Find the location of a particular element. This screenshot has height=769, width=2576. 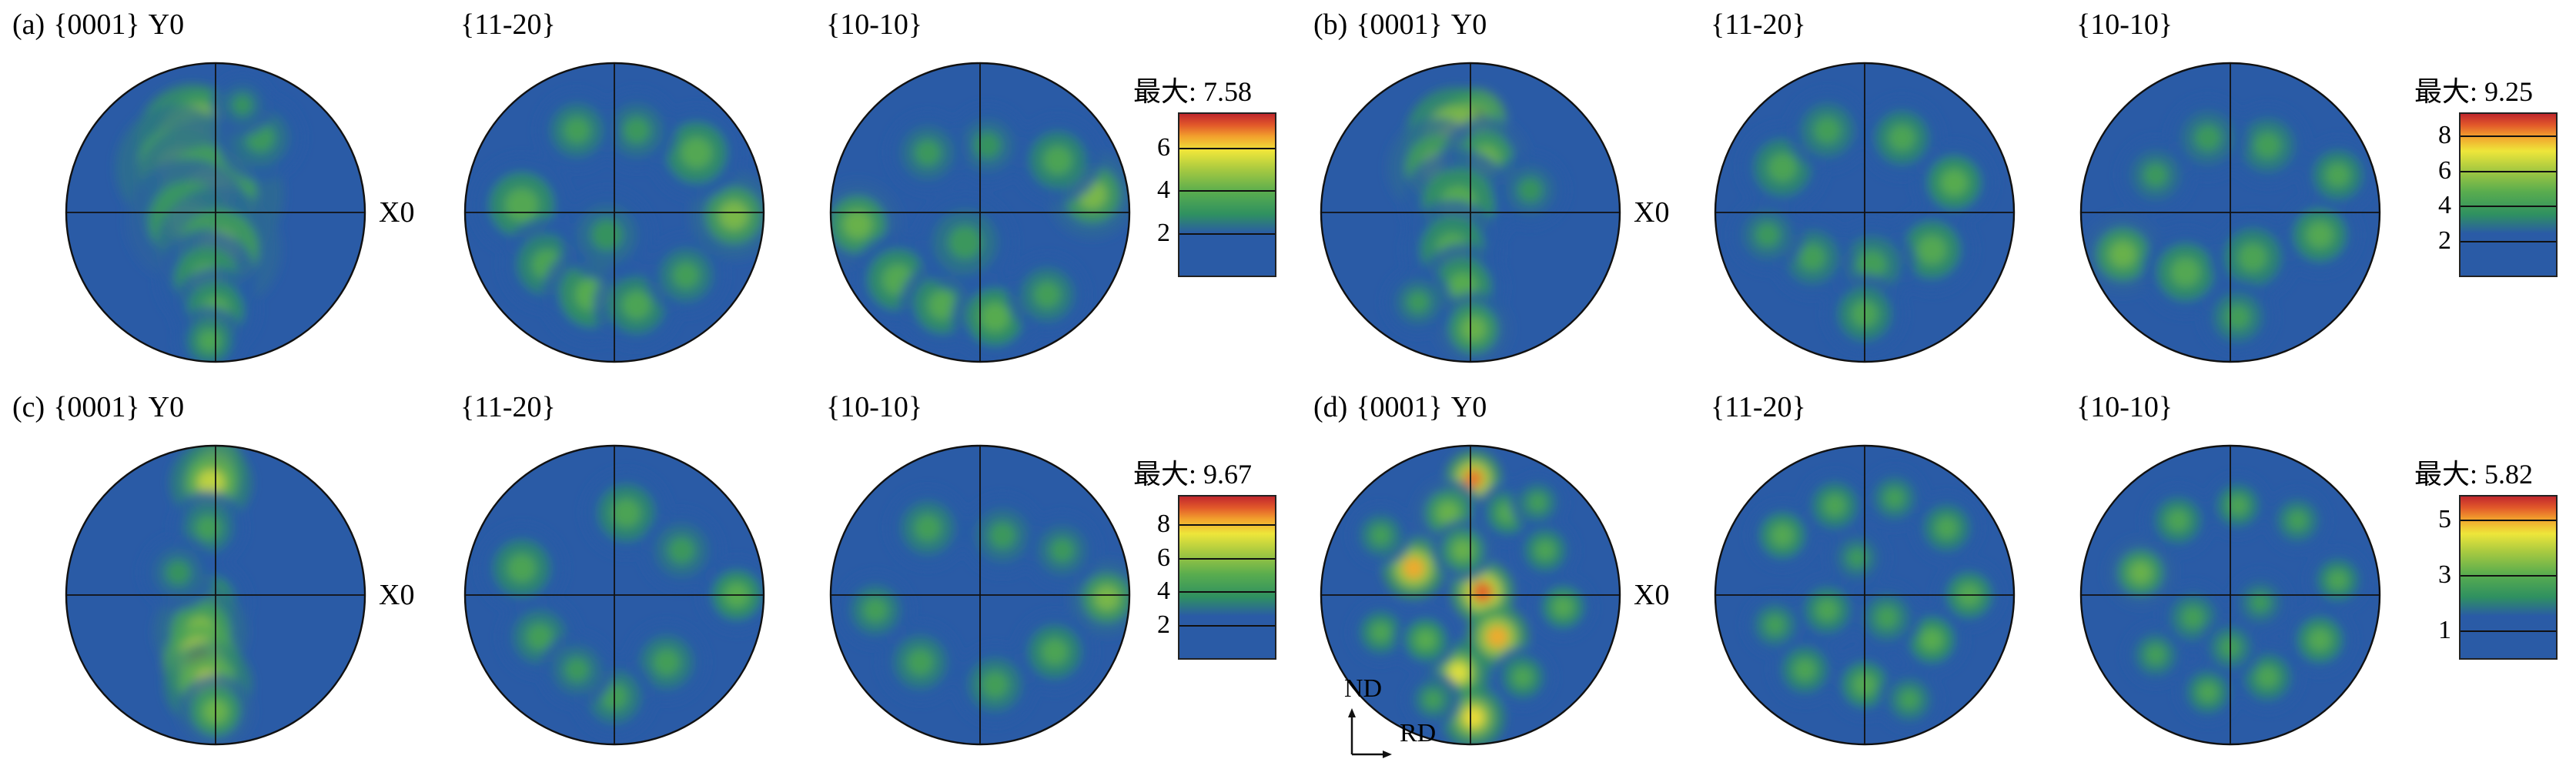

colorbar-max-label: 最大: 9.25 is located at coordinates (2474, 91).